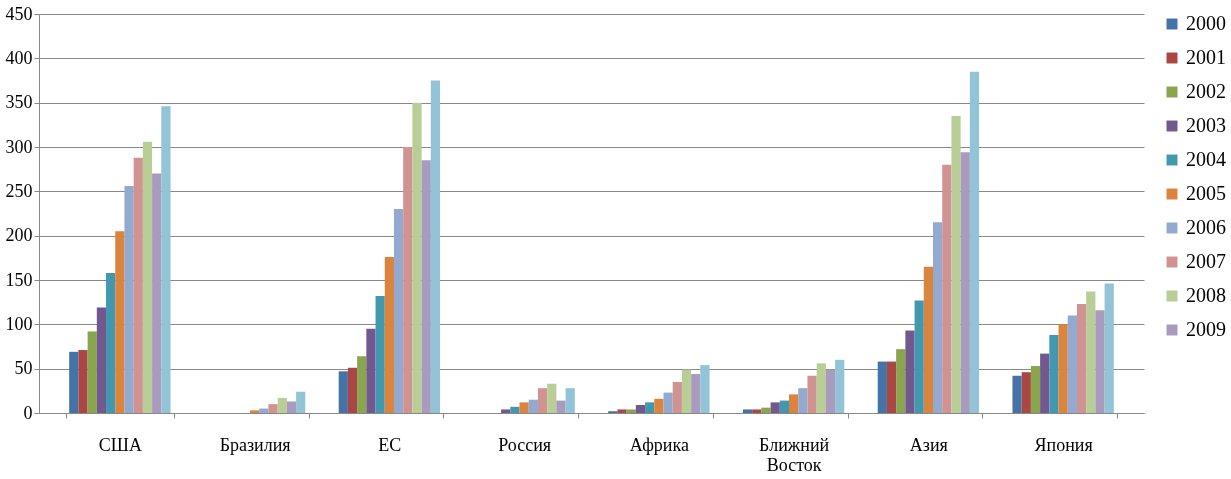 The height and width of the screenshot is (479, 1231). What do you see at coordinates (1206, 193) in the screenshot?
I see `legend-label: 2005` at bounding box center [1206, 193].